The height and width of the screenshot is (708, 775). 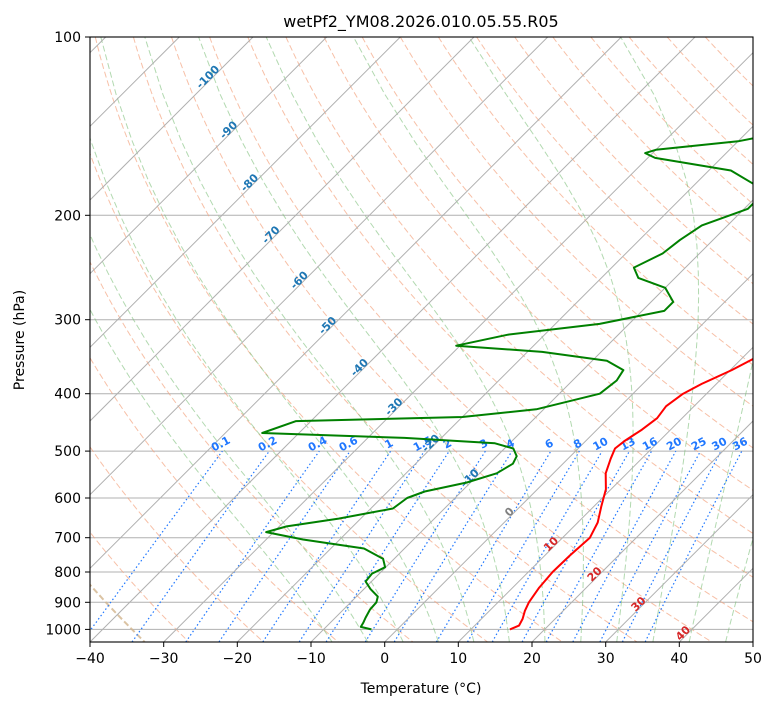 I want to click on x-tick-label: 40, so click(x=679, y=659).